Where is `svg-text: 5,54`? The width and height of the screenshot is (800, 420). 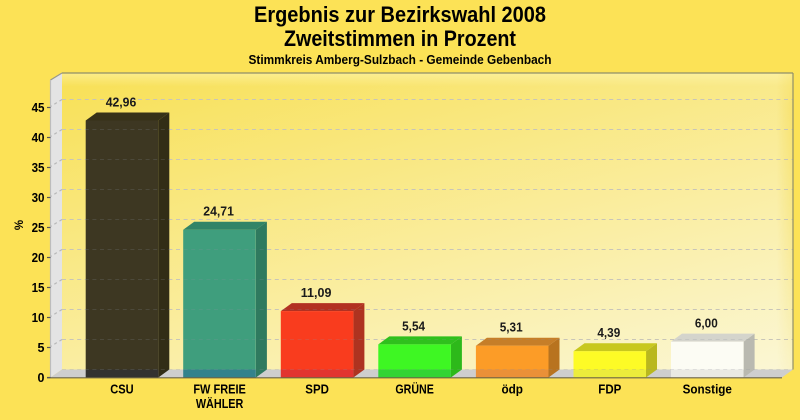
svg-text: 5,54 is located at coordinates (413, 326).